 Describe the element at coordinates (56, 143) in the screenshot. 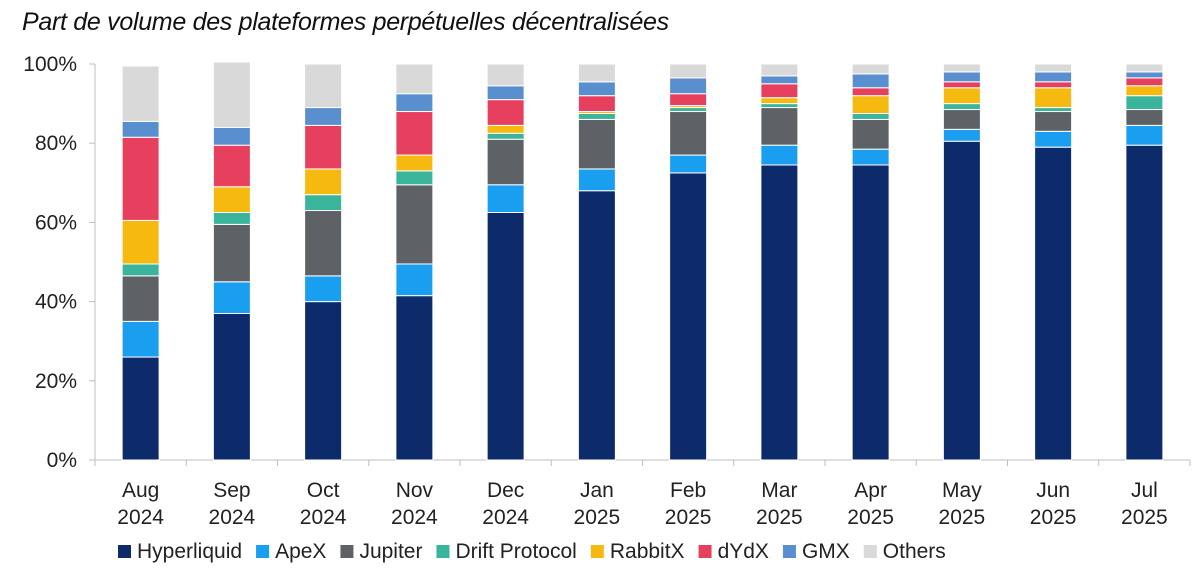

I see `y-tick-label: 80%` at that location.